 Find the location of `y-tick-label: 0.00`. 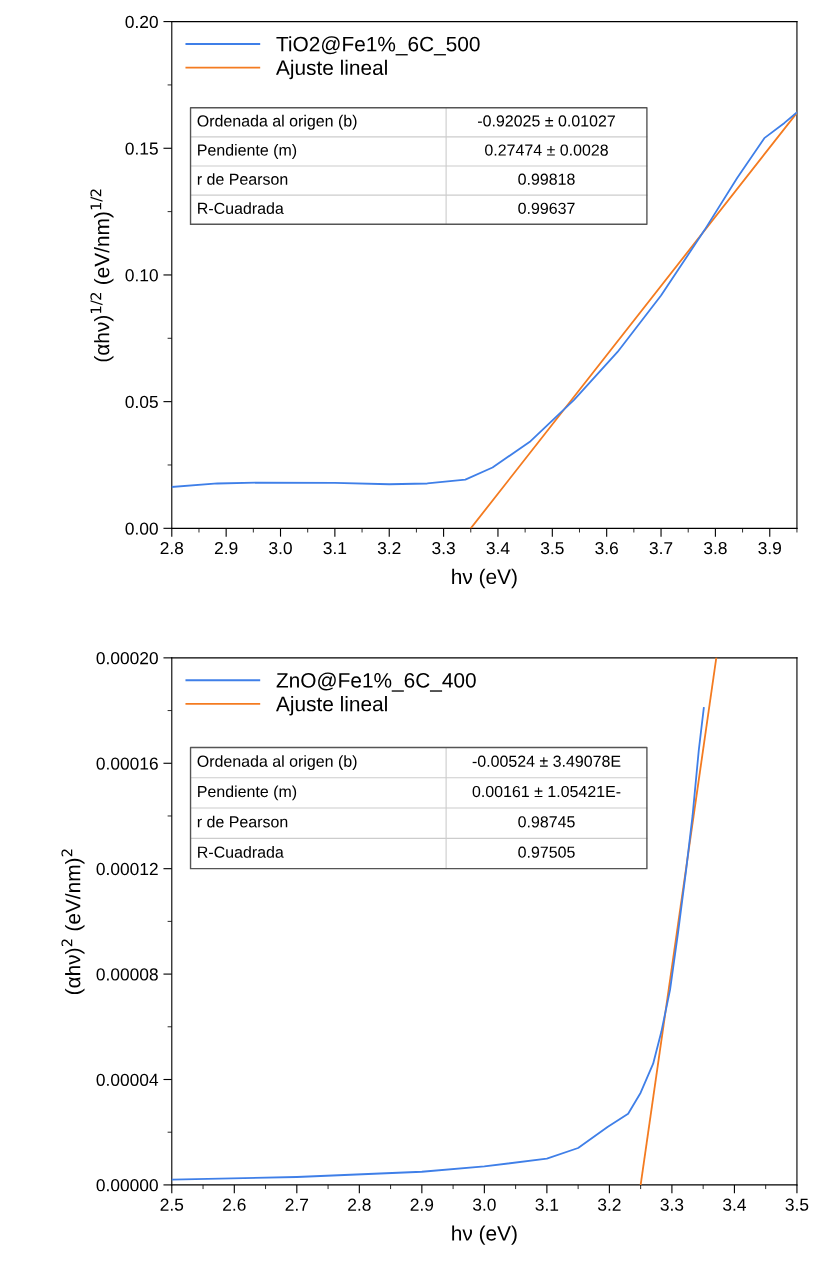

y-tick-label: 0.00 is located at coordinates (141, 528).